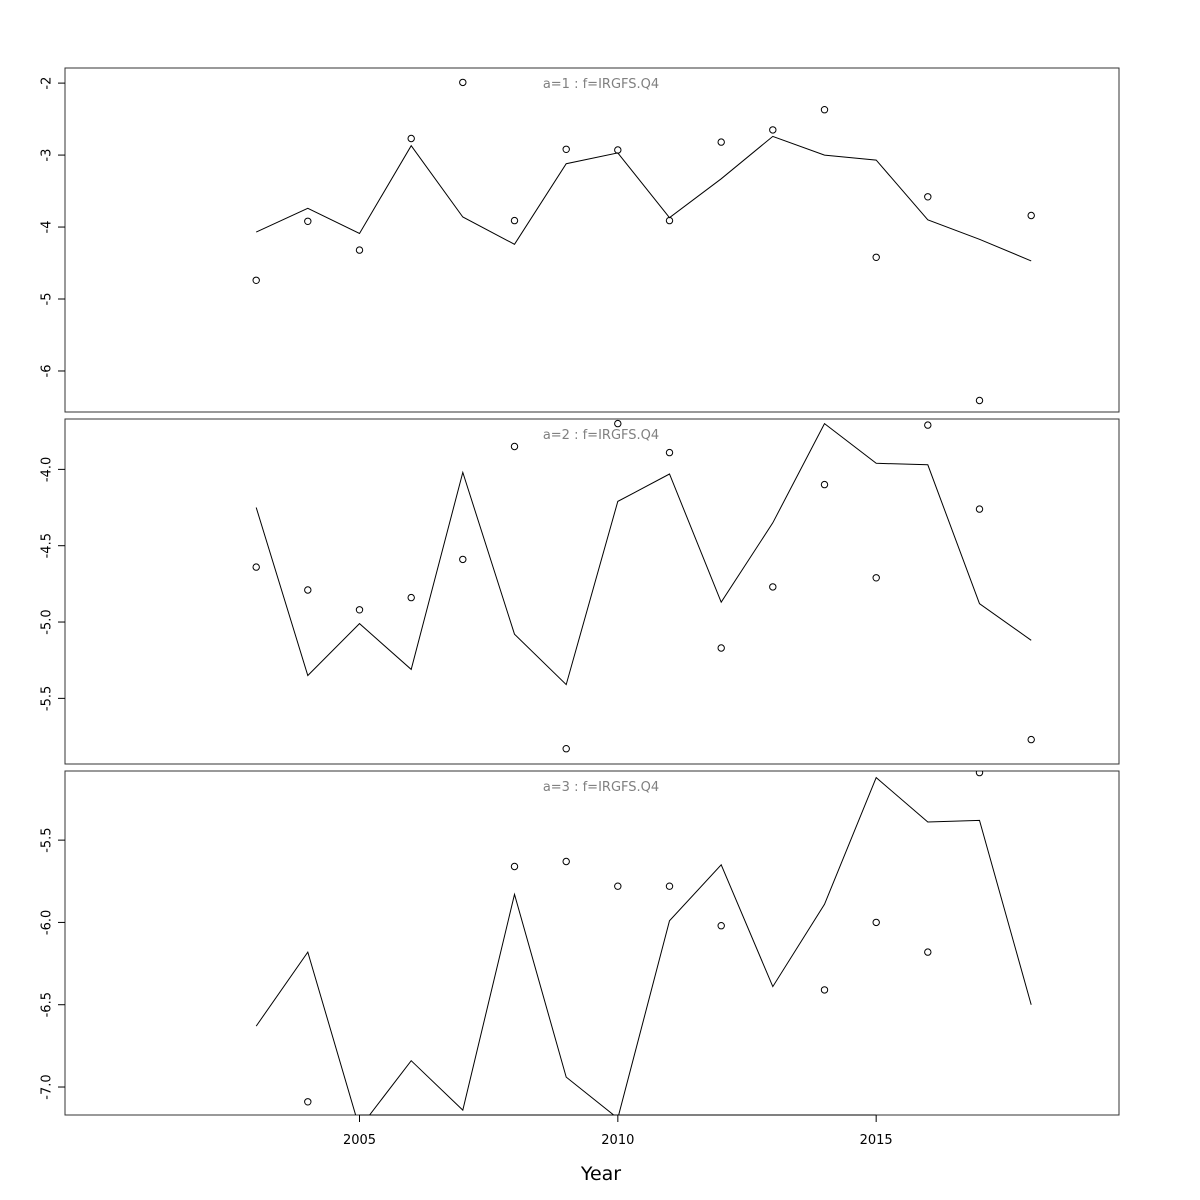 The width and height of the screenshot is (1200, 1200). I want to click on panel-3-ytick-label-3: -6.5, so click(47, 1004).